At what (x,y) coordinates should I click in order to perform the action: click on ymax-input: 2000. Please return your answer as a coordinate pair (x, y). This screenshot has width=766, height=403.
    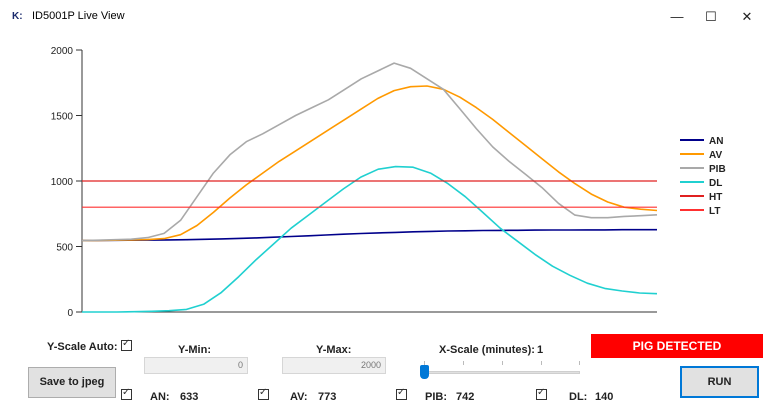
    Looking at the image, I should click on (334, 365).